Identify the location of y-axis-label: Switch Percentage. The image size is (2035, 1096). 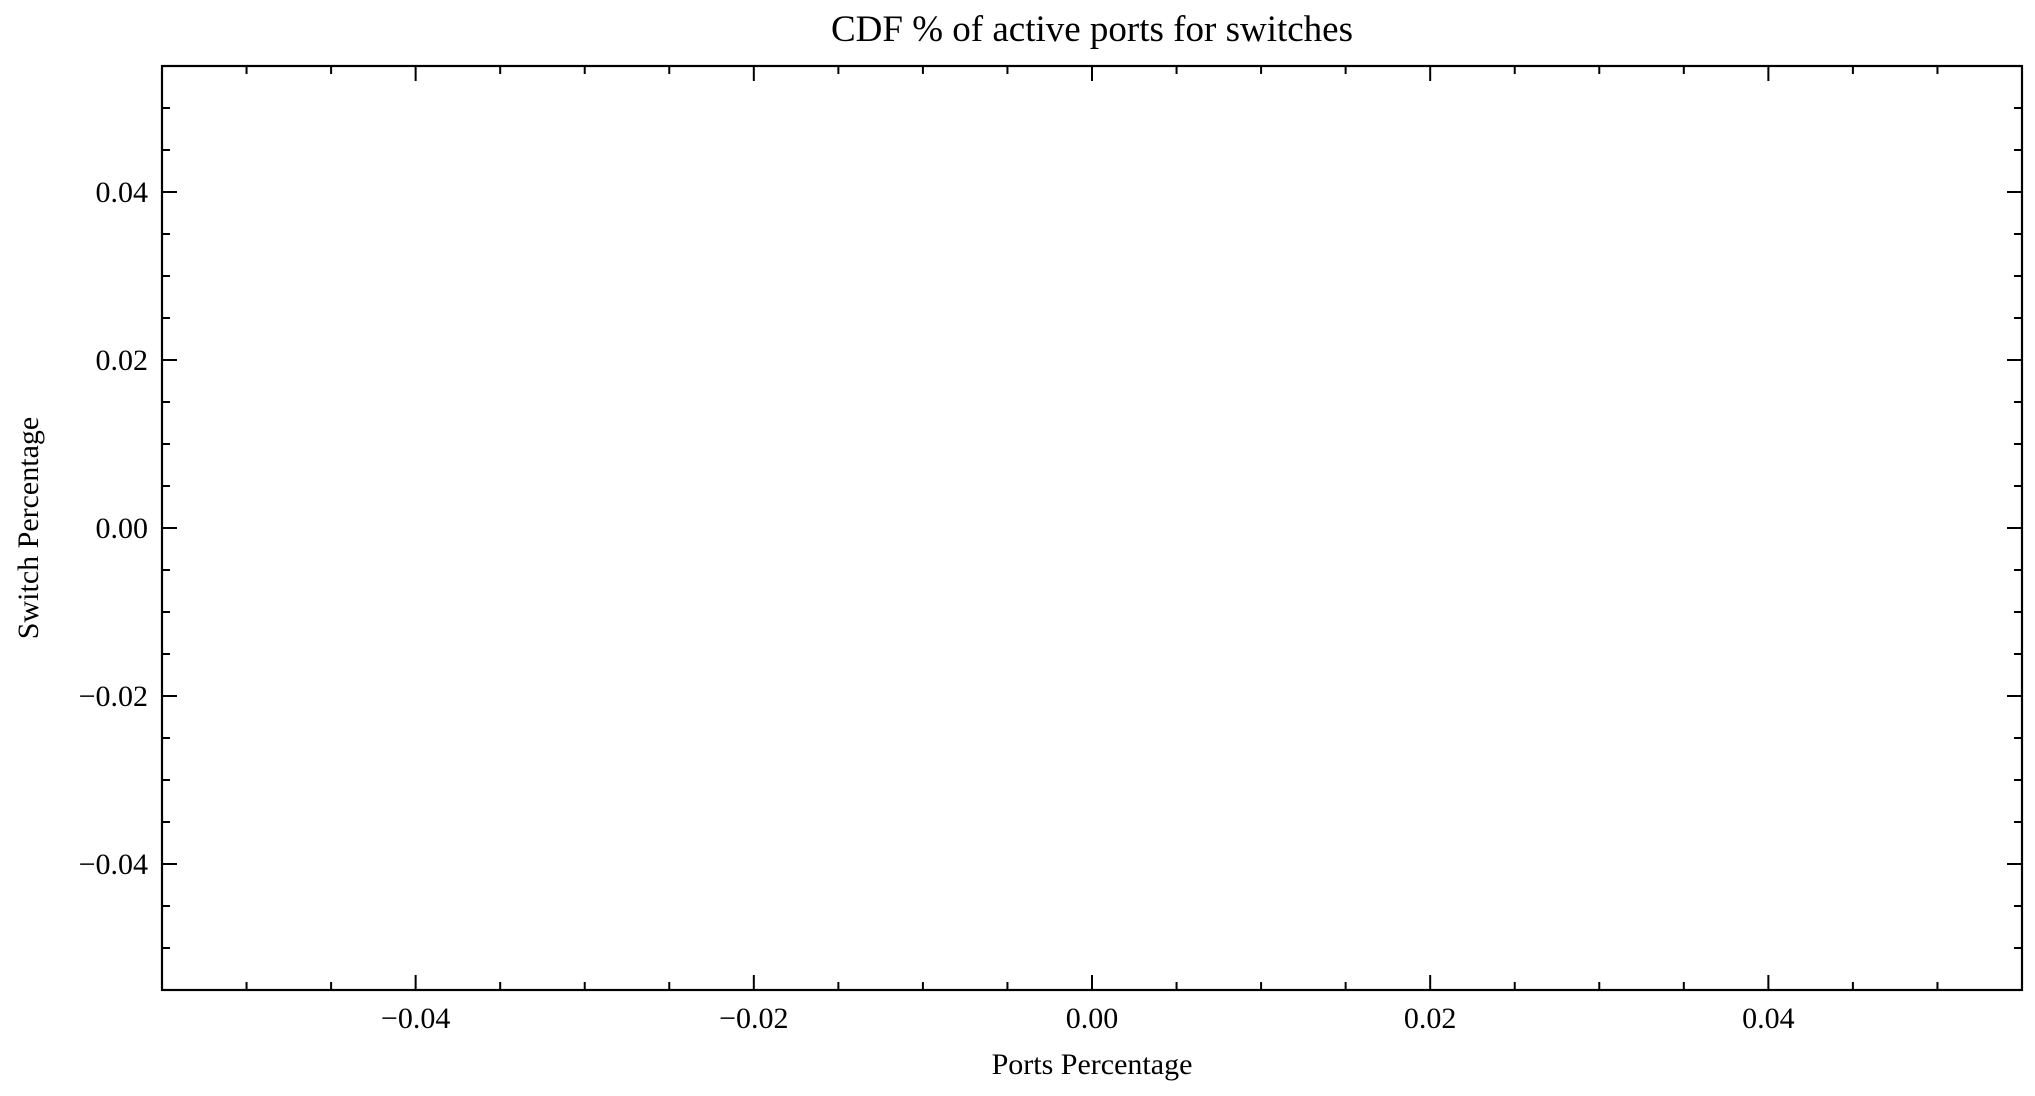
(28, 528).